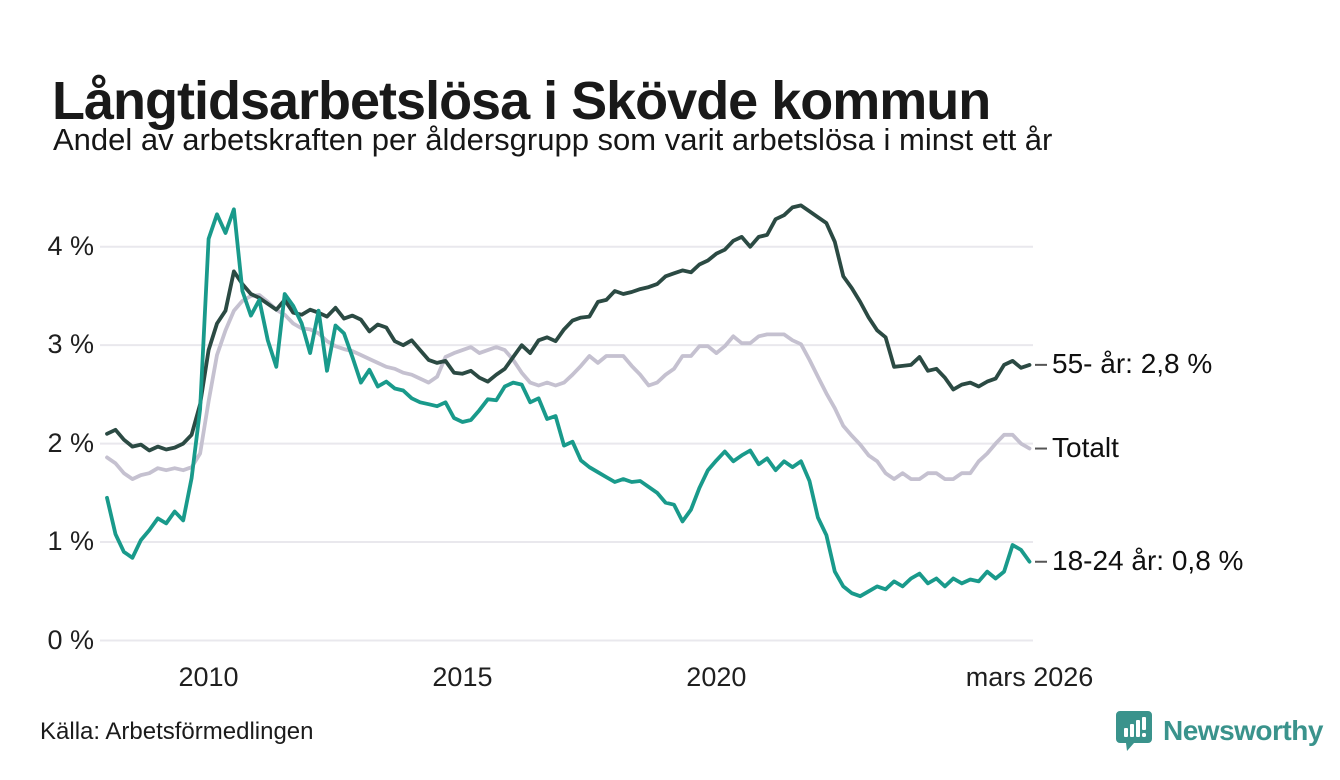 Image resolution: width=1340 pixels, height=780 pixels. What do you see at coordinates (1243, 730) in the screenshot?
I see `brand-name: Newsworthy` at bounding box center [1243, 730].